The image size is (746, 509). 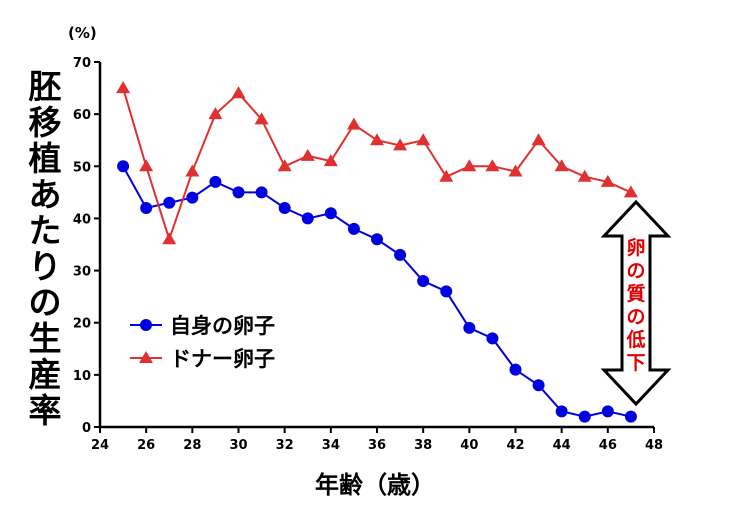 I want to click on annotation-char: 下, so click(x=635, y=363).